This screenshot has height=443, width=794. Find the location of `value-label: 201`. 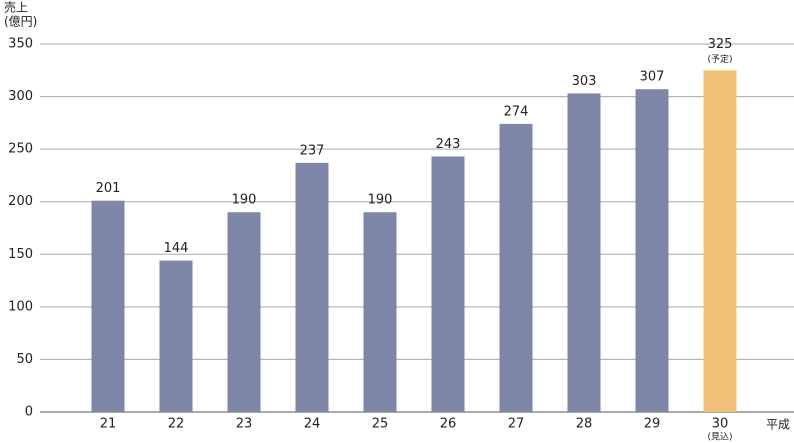

value-label: 201 is located at coordinates (108, 188).